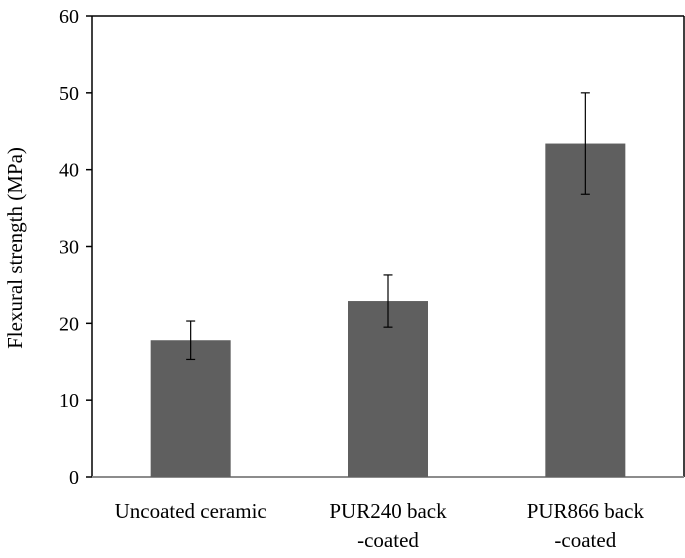 This screenshot has height=558, width=685. I want to click on y-tick-label: 40, so click(69, 171).